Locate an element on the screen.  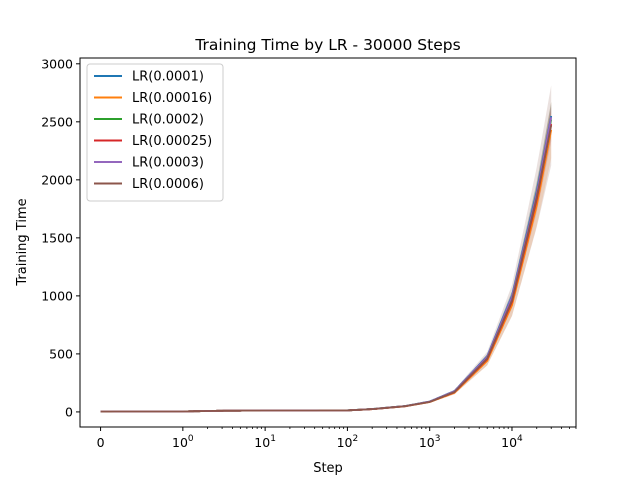
y-tick-label: 500 is located at coordinates (61, 353).